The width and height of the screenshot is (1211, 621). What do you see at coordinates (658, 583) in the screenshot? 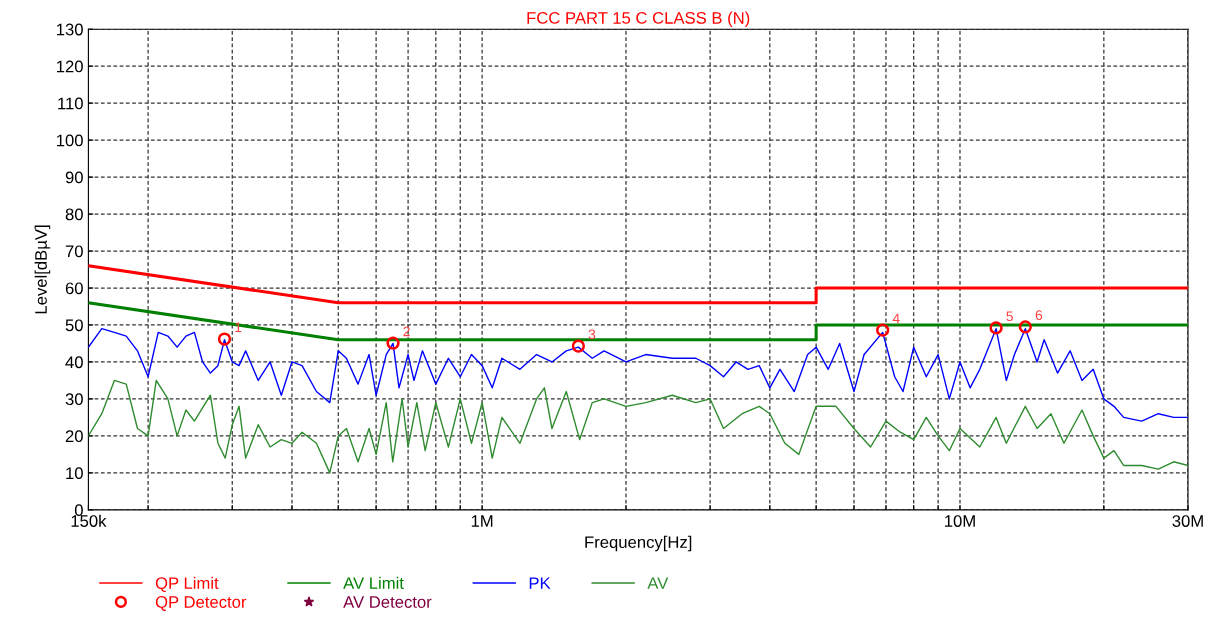
I see `legend-label: AV` at bounding box center [658, 583].